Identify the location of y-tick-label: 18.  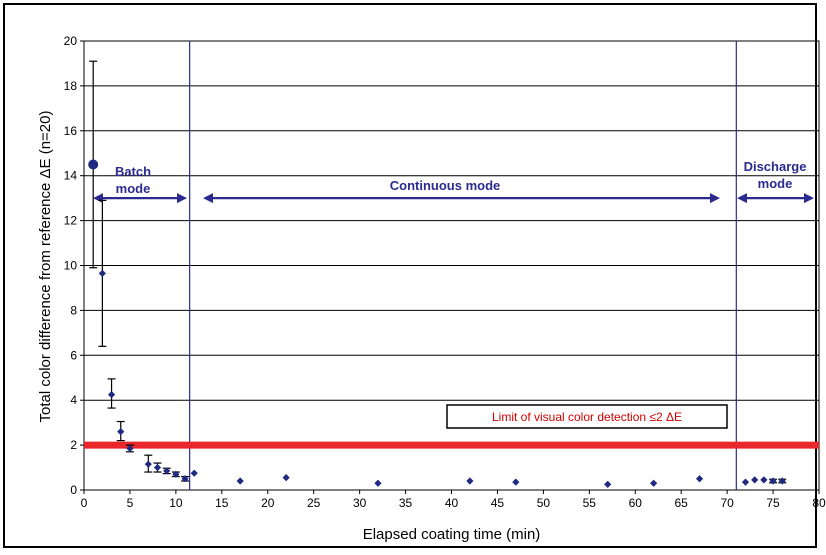
(71, 86).